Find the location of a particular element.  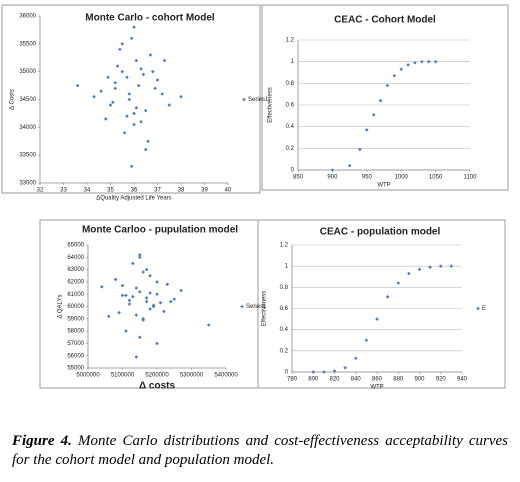

x-axis-label: Δ costs is located at coordinates (157, 386).